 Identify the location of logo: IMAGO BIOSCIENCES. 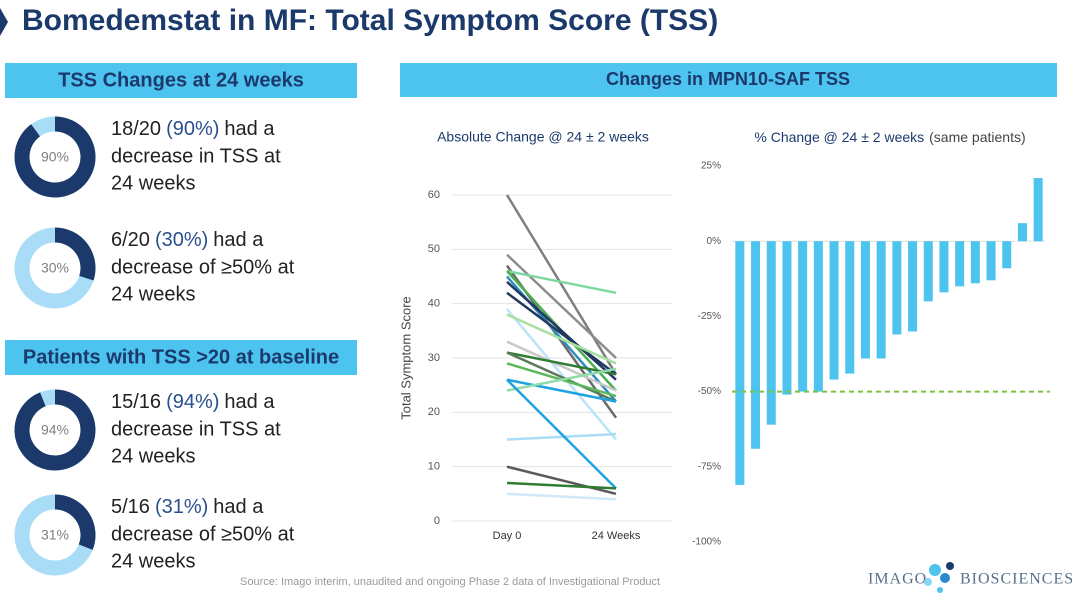
(970, 577).